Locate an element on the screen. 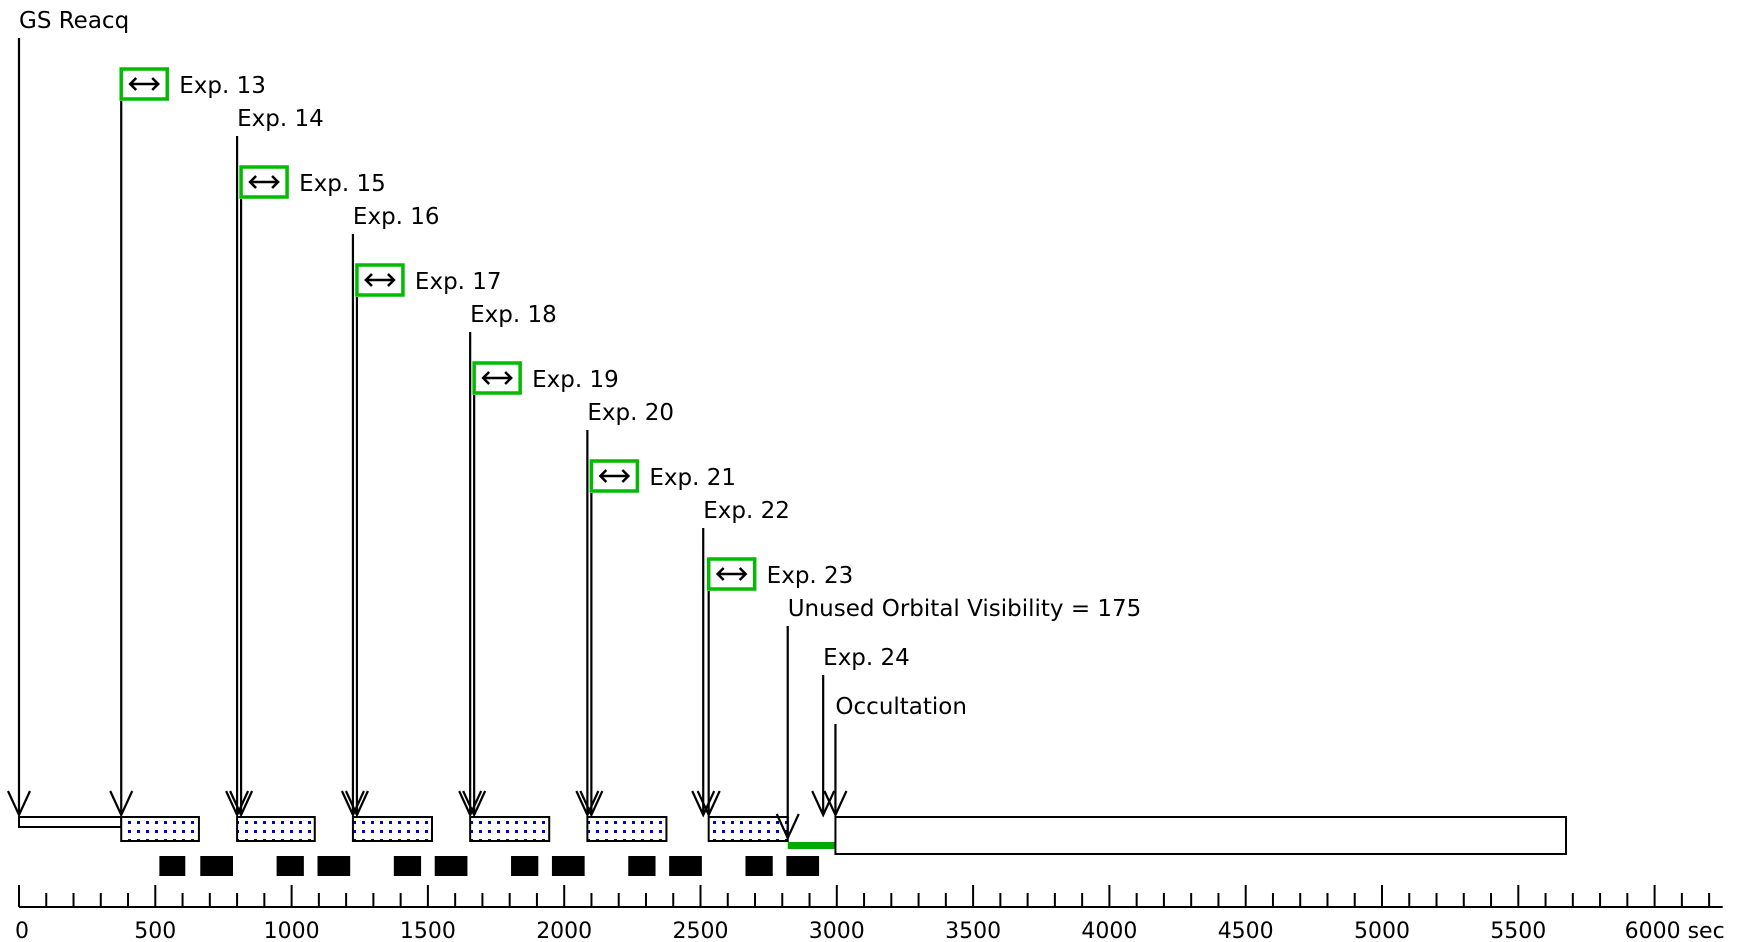  unused-visibility-bar is located at coordinates (811, 845).